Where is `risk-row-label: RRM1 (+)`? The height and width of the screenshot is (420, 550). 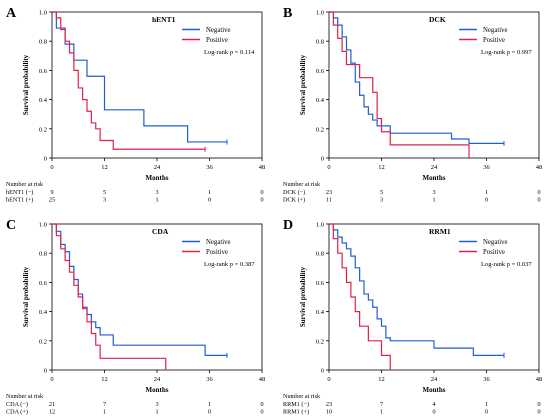 risk-row-label: RRM1 (+) is located at coordinates (296, 412).